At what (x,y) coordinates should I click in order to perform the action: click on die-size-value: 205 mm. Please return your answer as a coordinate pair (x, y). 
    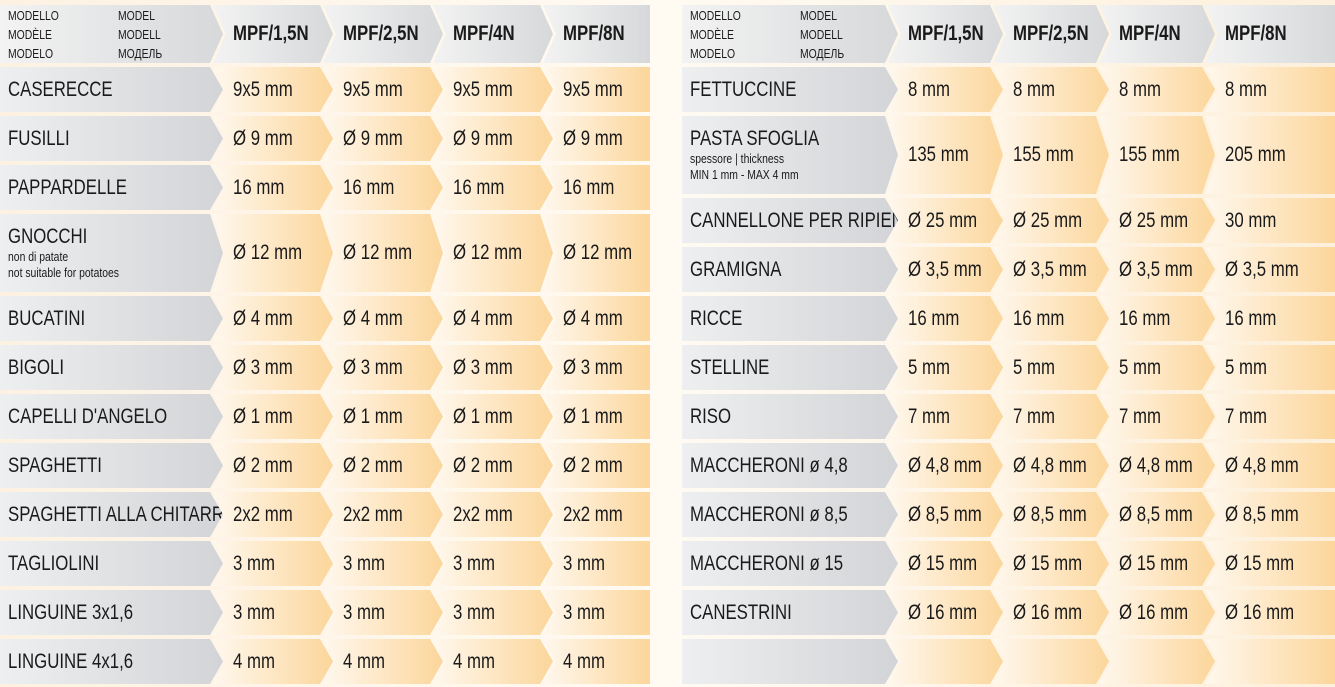
    Looking at the image, I should click on (1255, 154).